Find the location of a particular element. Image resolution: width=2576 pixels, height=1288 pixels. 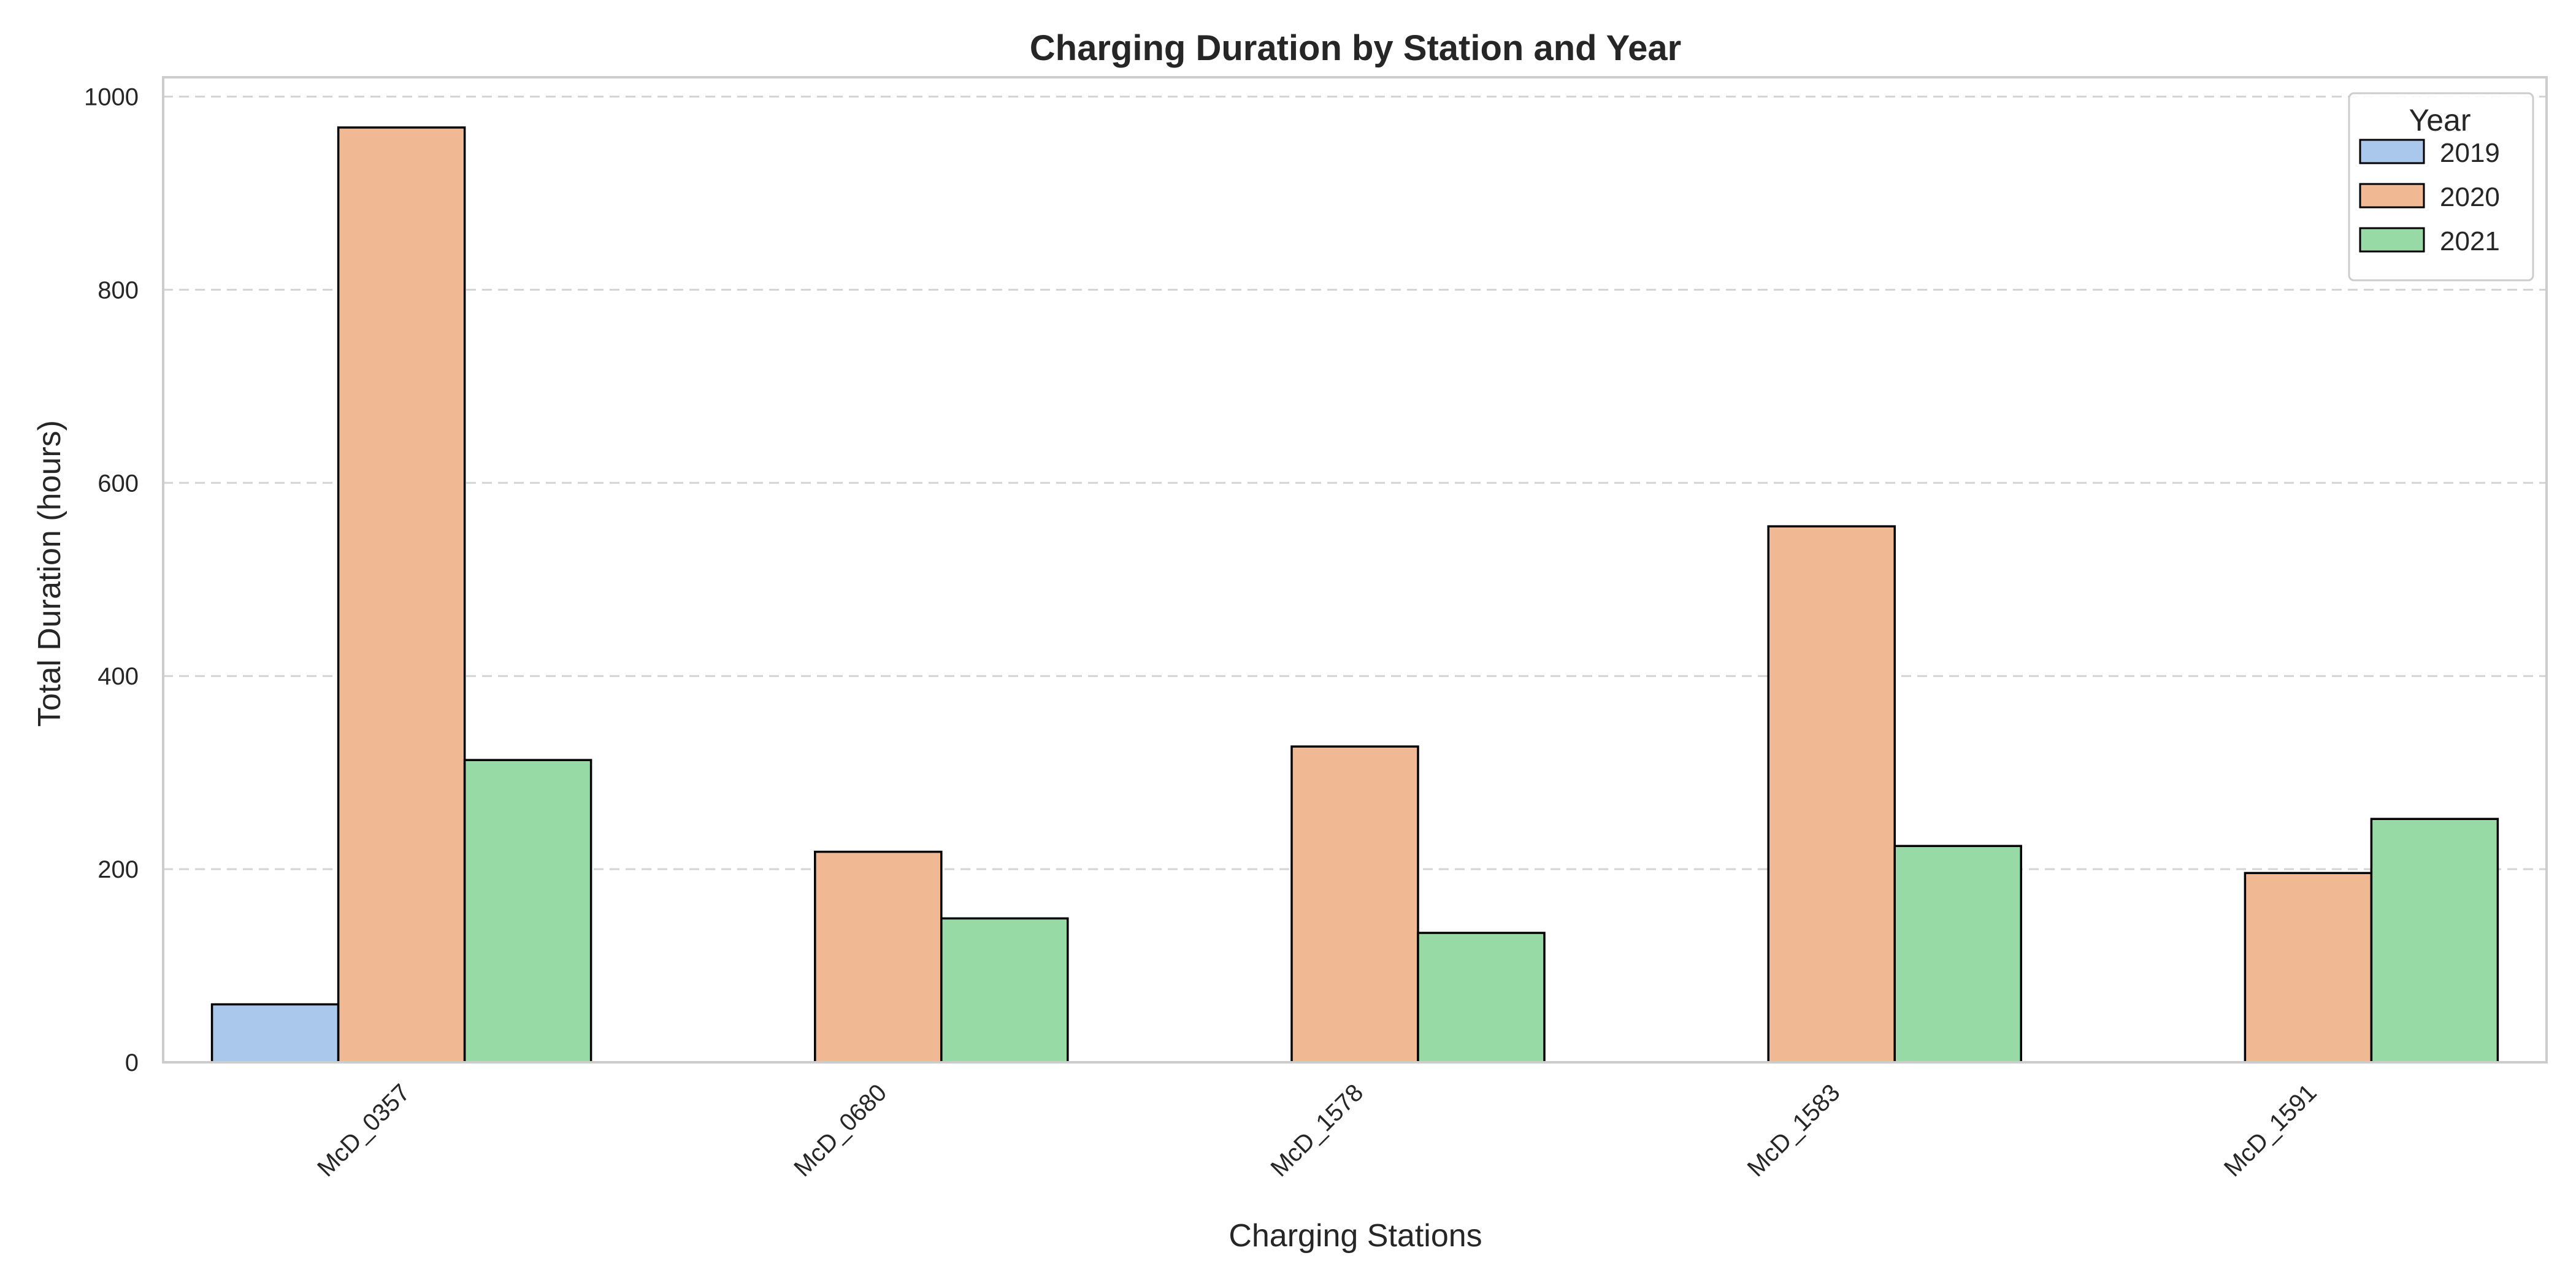

bar-McD_1591-2021 is located at coordinates (2434, 941).